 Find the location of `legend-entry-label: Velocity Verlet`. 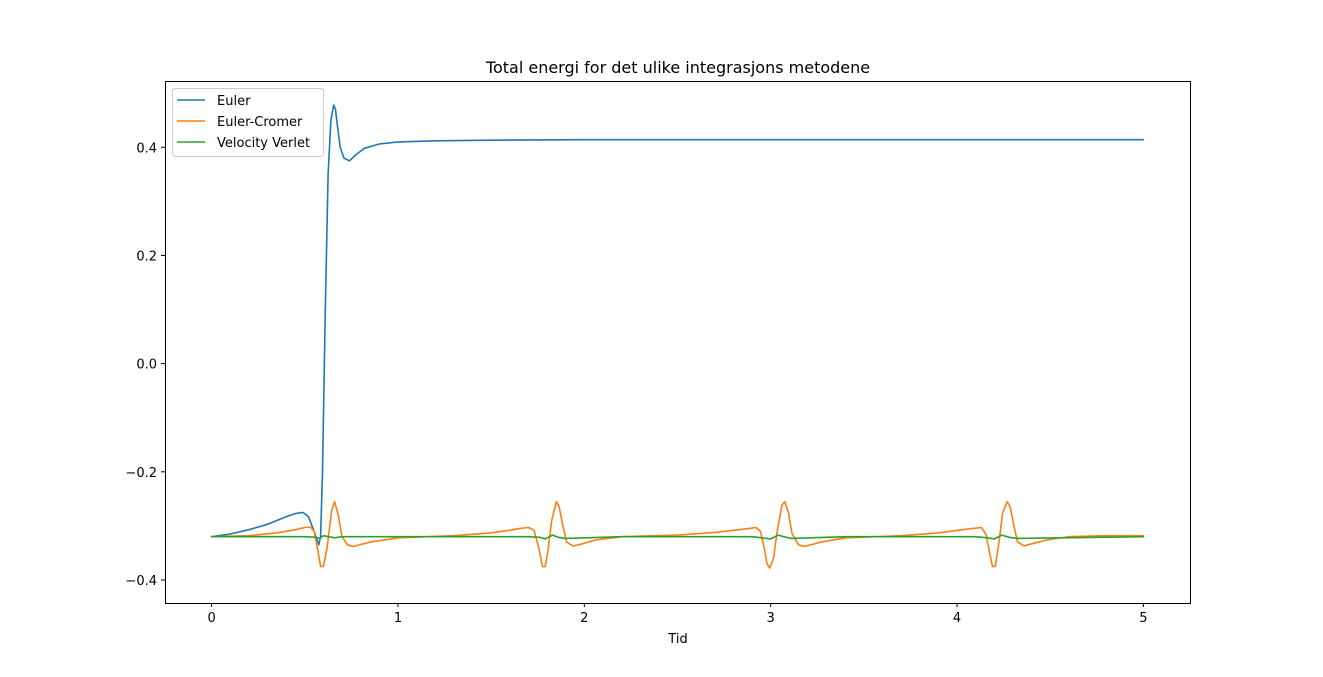

legend-entry-label: Velocity Verlet is located at coordinates (263, 143).